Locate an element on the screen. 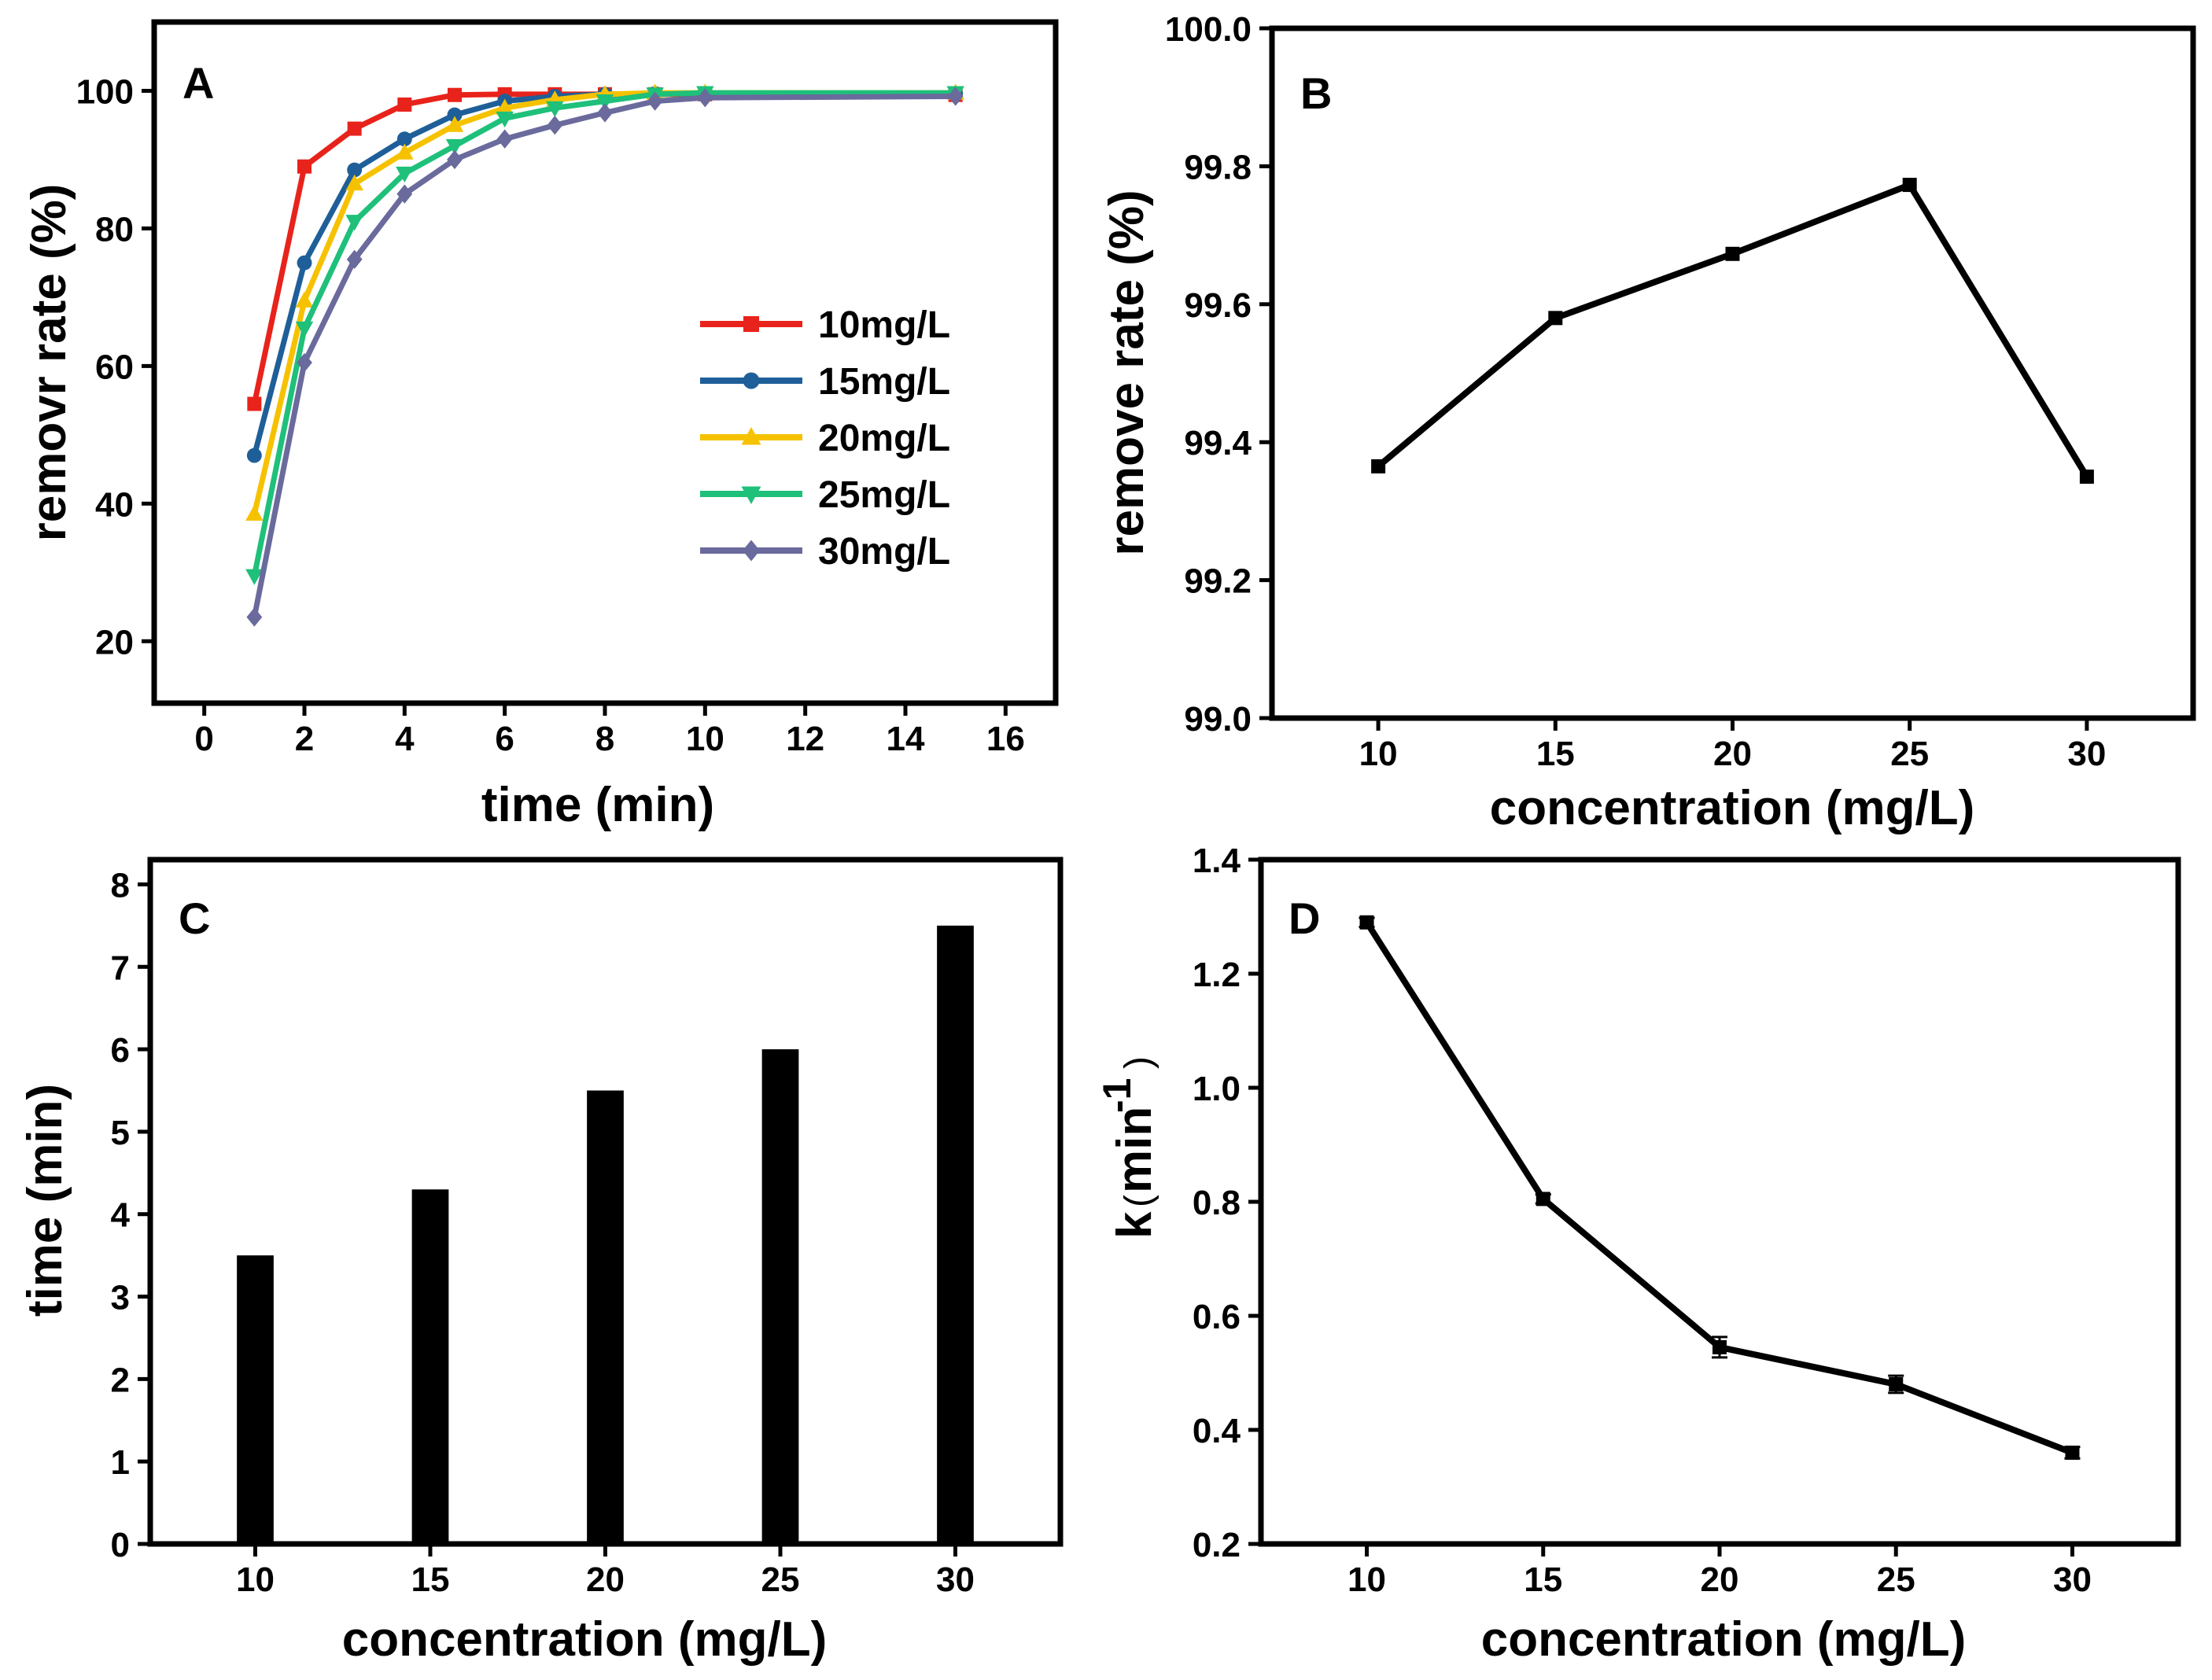 Image resolution: width=2212 pixels, height=1680 pixels. panel-d-letter: D is located at coordinates (1304, 918).